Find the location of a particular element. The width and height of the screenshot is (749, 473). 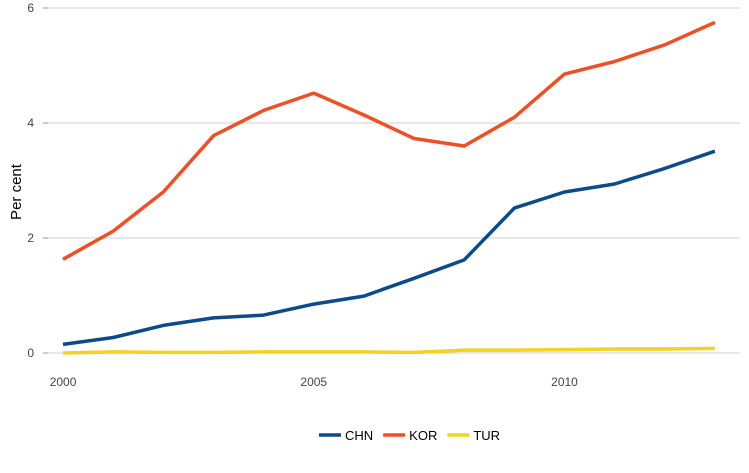

legend-label-kor: KOR is located at coordinates (423, 435).